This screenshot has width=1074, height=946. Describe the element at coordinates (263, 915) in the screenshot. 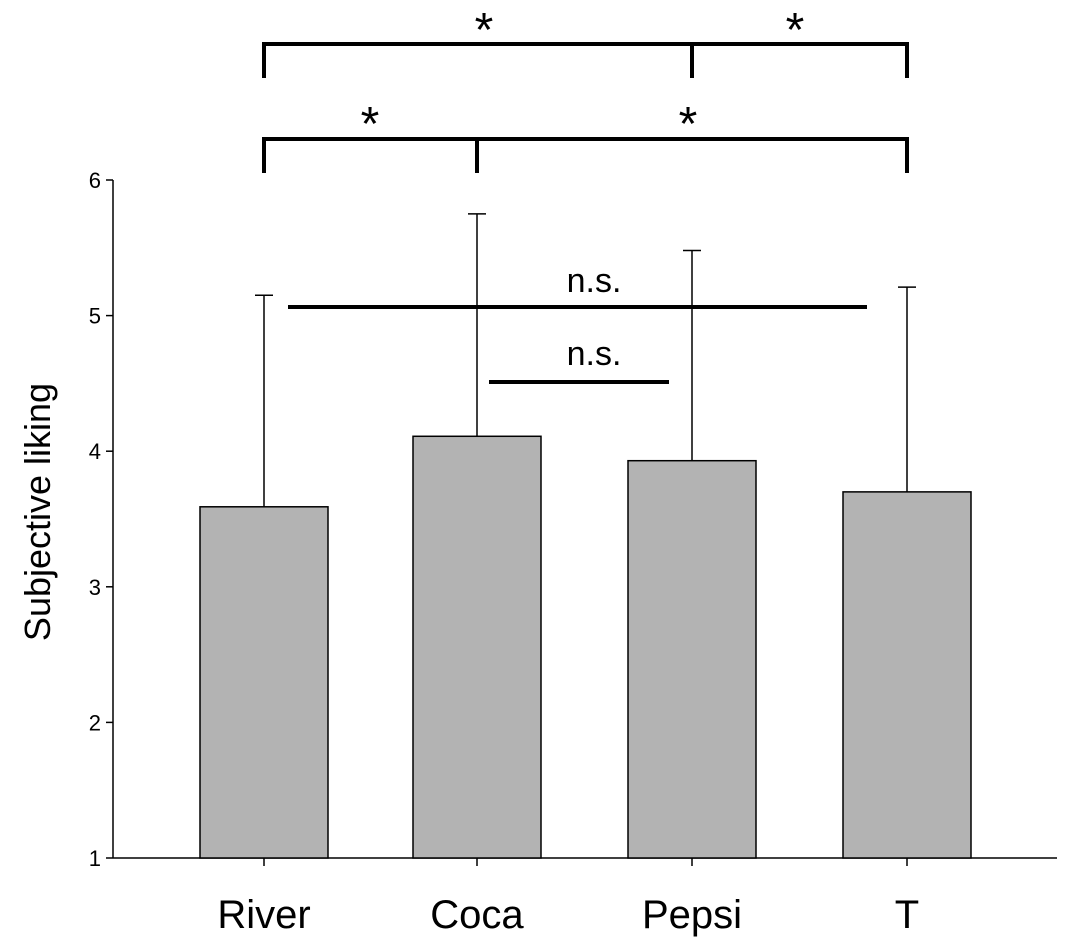

I see `x-tick-label: River` at that location.